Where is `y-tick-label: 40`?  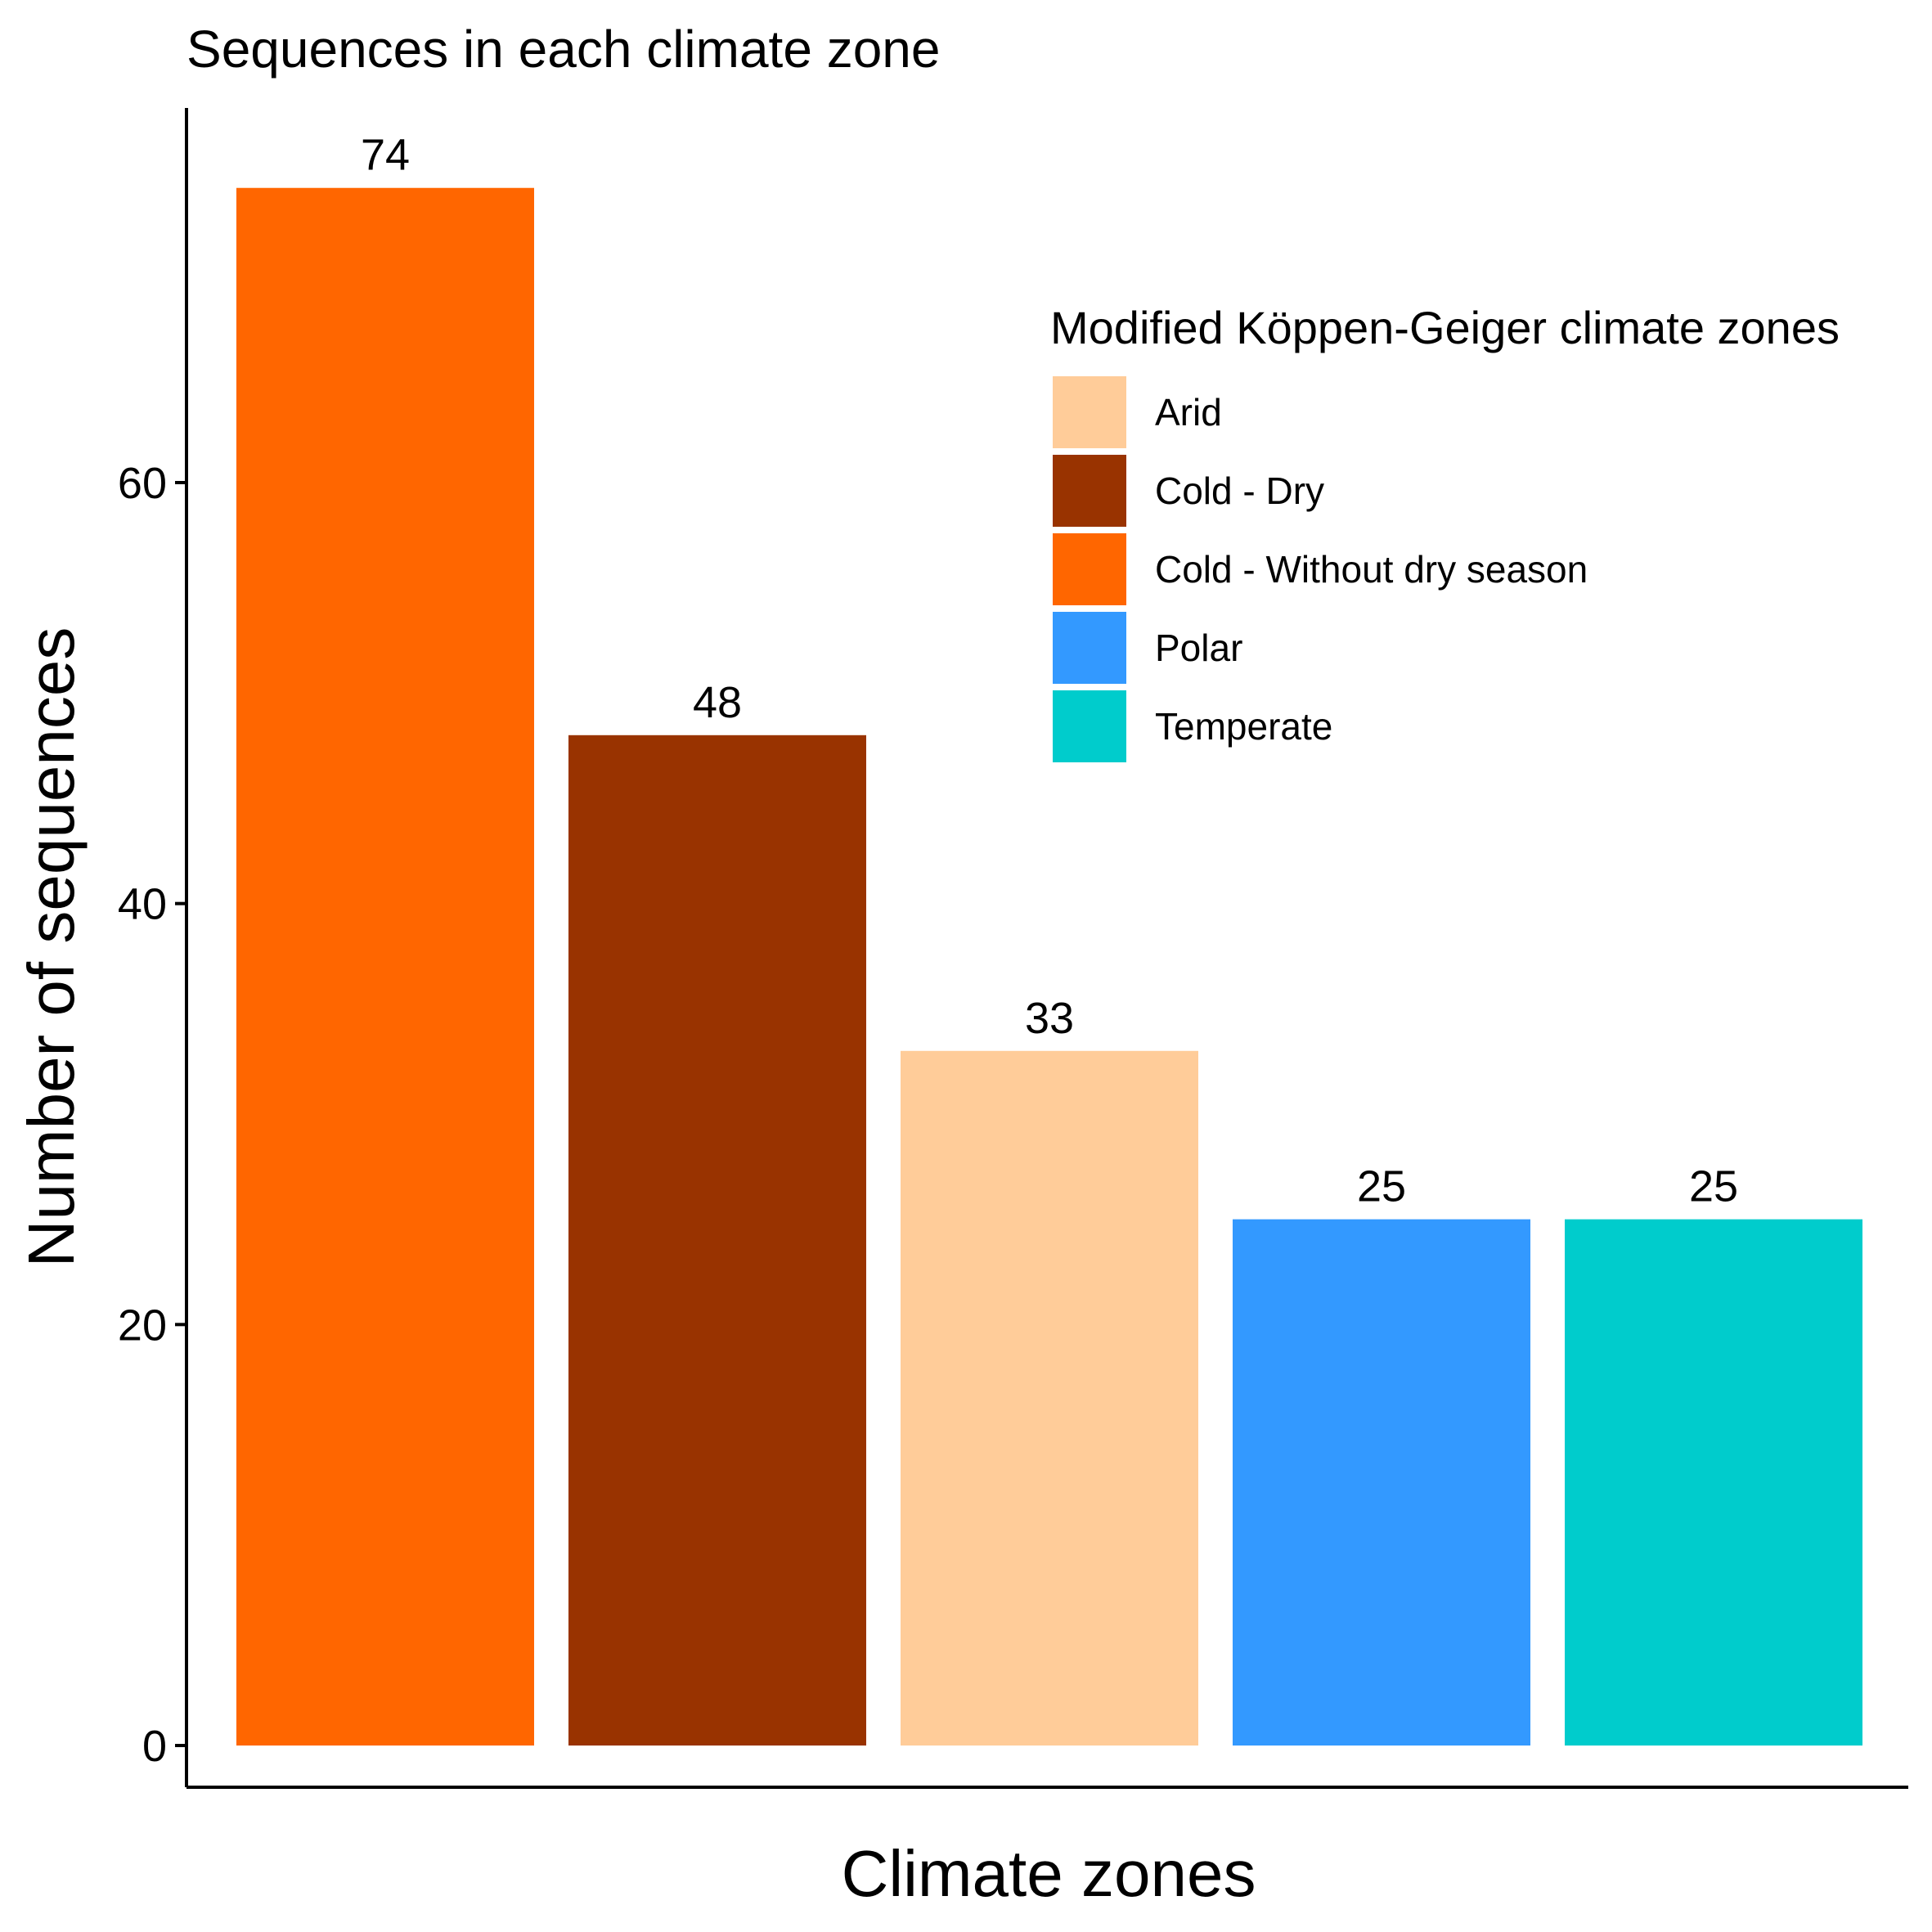 y-tick-label: 40 is located at coordinates (142, 905).